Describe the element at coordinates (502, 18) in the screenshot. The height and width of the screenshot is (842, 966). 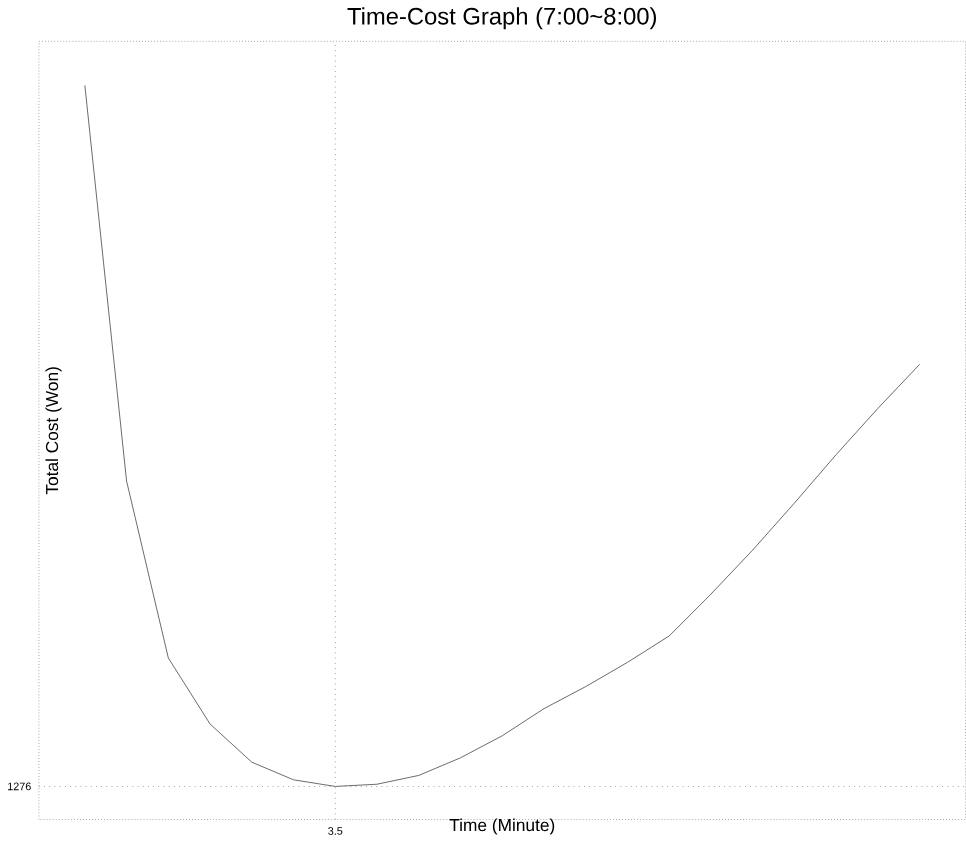
I see `chart-title: Time-Cost Graph (7:00~8:00)` at that location.